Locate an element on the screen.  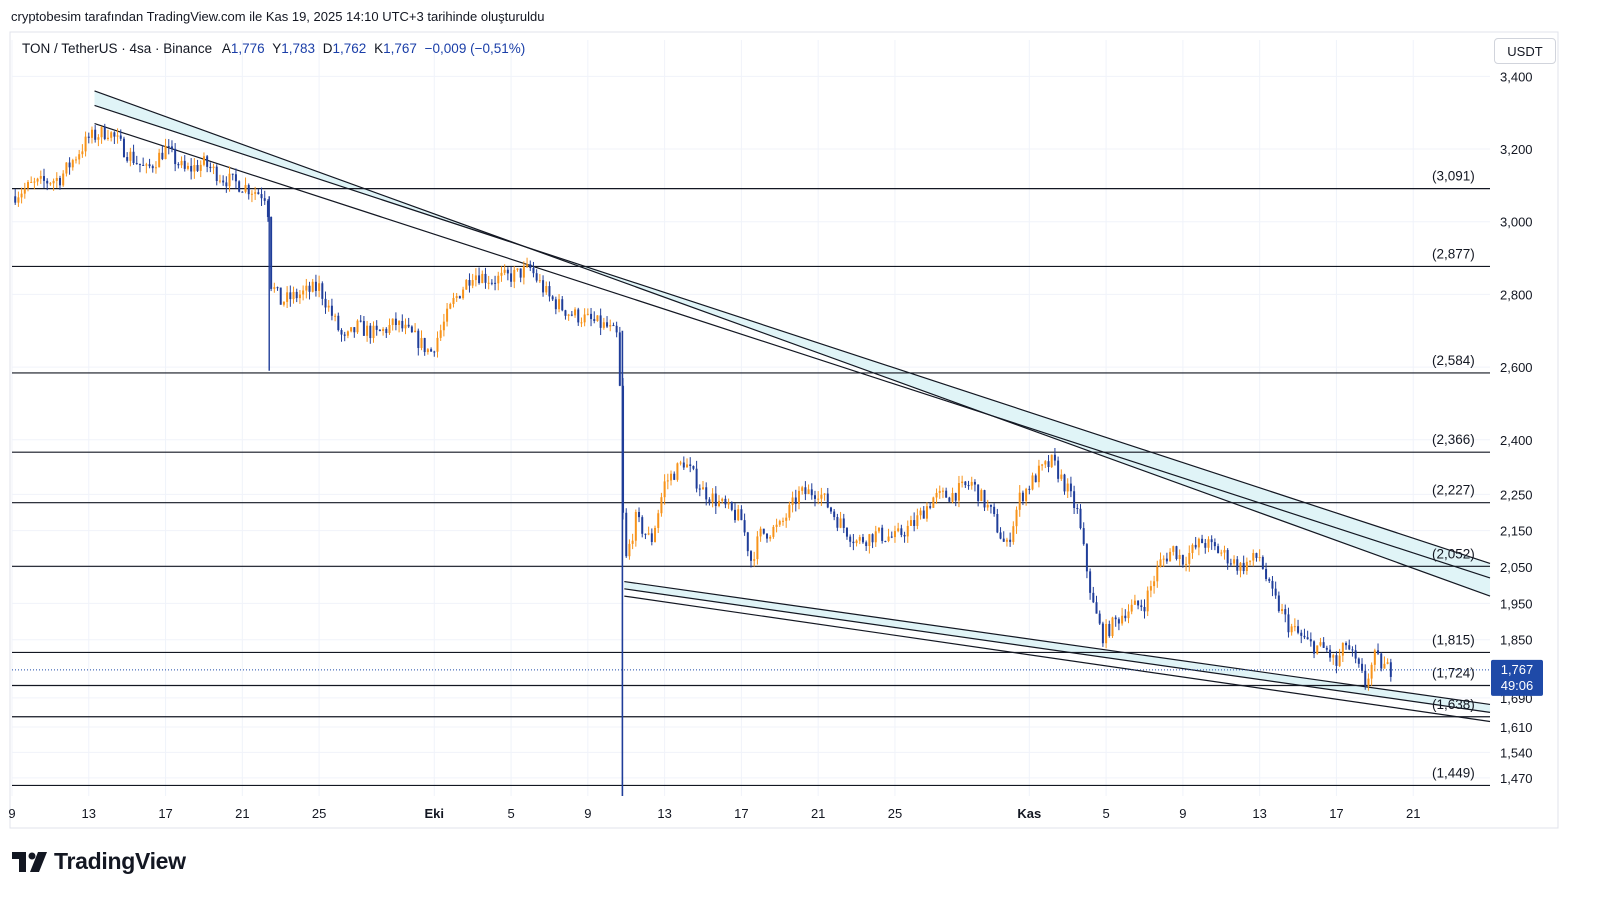
y-tick-label: 3,200 is located at coordinates (1516, 149).